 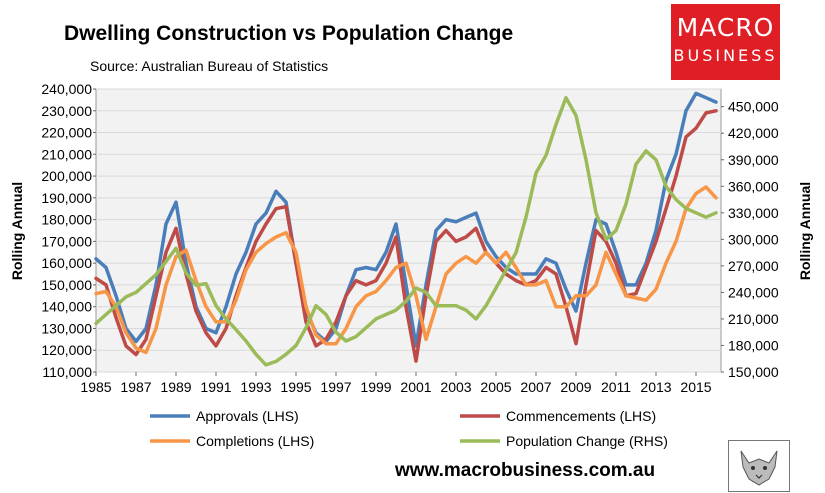 What do you see at coordinates (175, 387) in the screenshot?
I see `x-tick-label: 1989` at bounding box center [175, 387].